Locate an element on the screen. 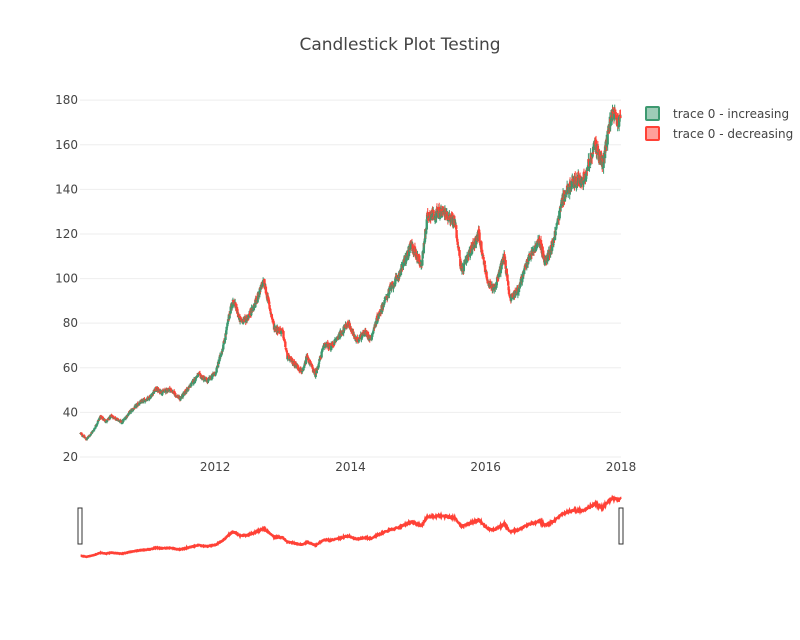  range-slider-handle-left is located at coordinates (80, 526).